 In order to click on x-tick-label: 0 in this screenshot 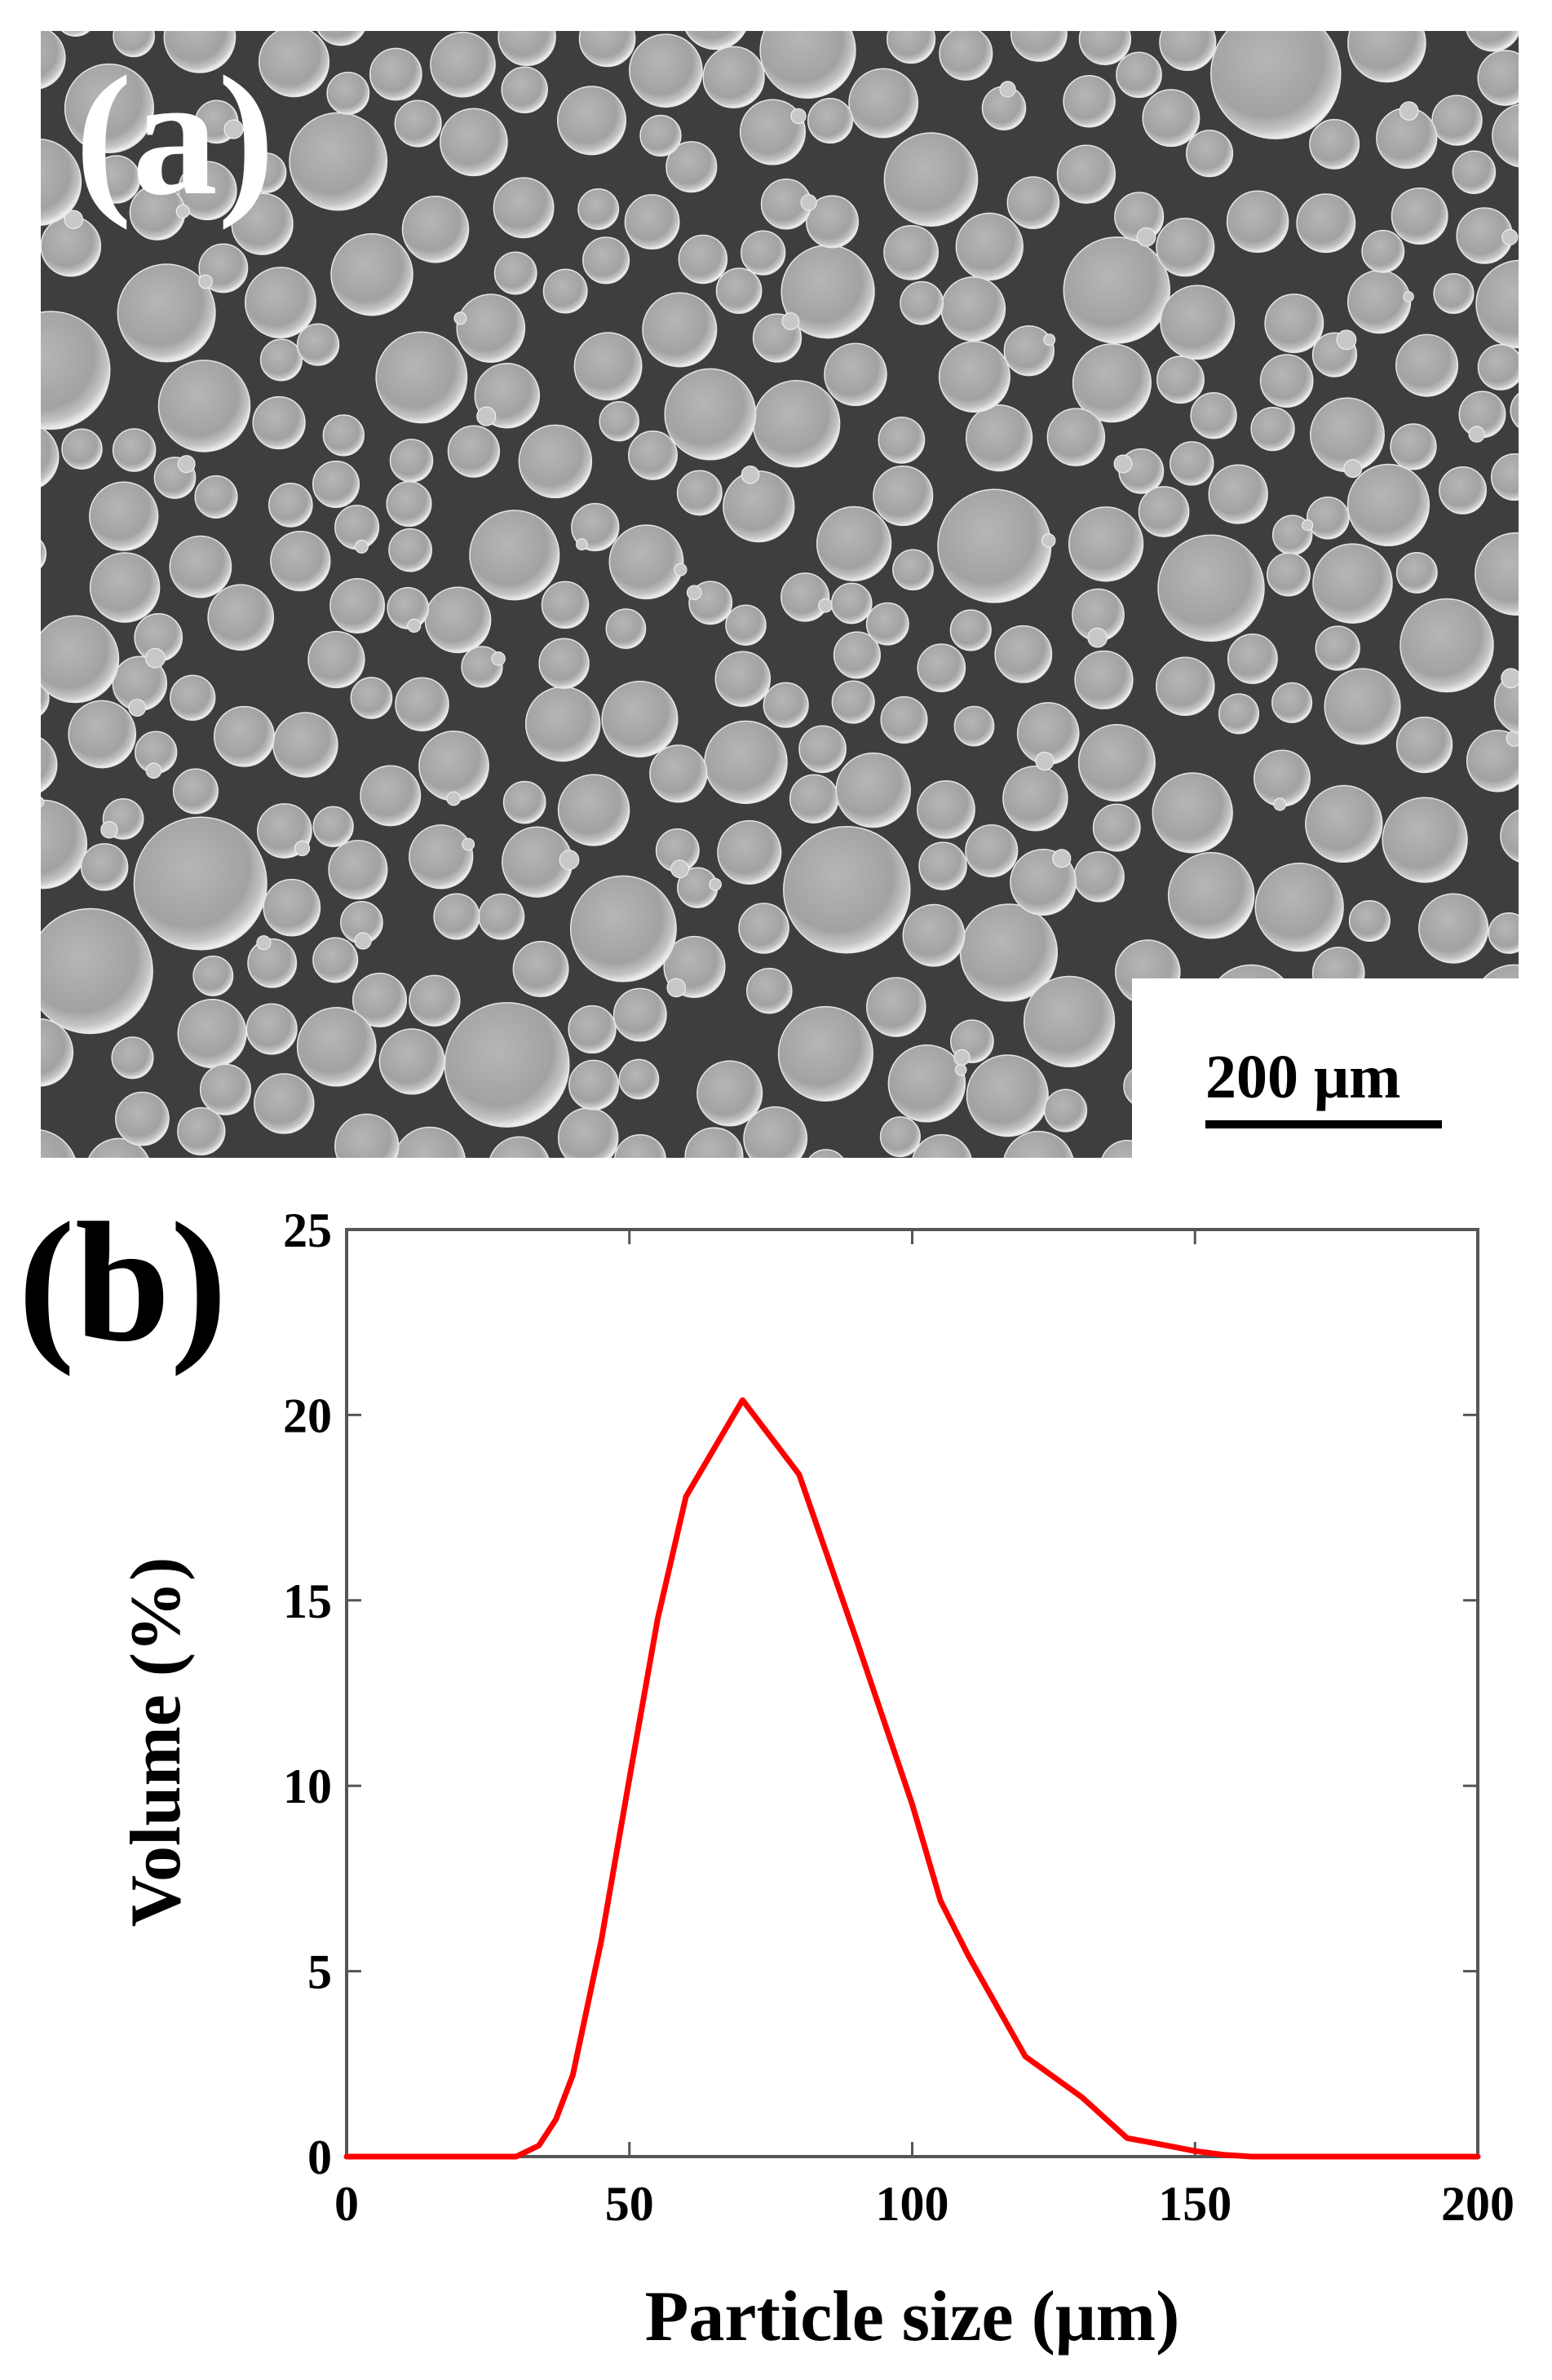, I will do `click(346, 2204)`.